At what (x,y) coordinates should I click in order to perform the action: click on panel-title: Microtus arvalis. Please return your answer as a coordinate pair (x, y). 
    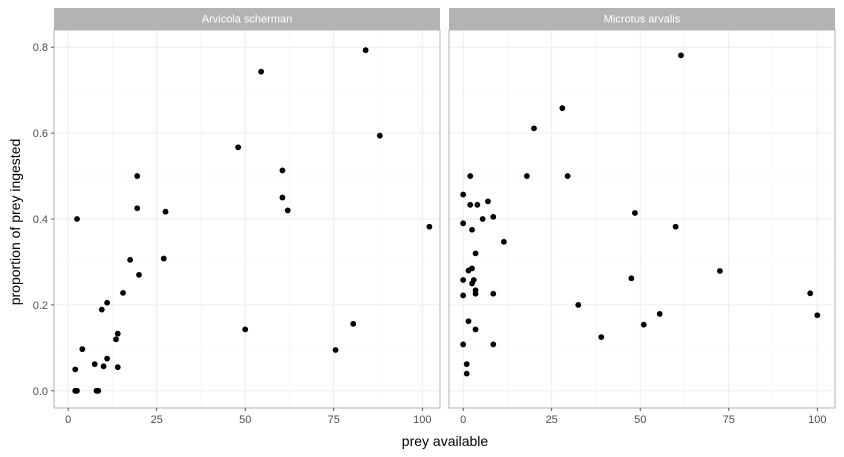
    Looking at the image, I should click on (642, 20).